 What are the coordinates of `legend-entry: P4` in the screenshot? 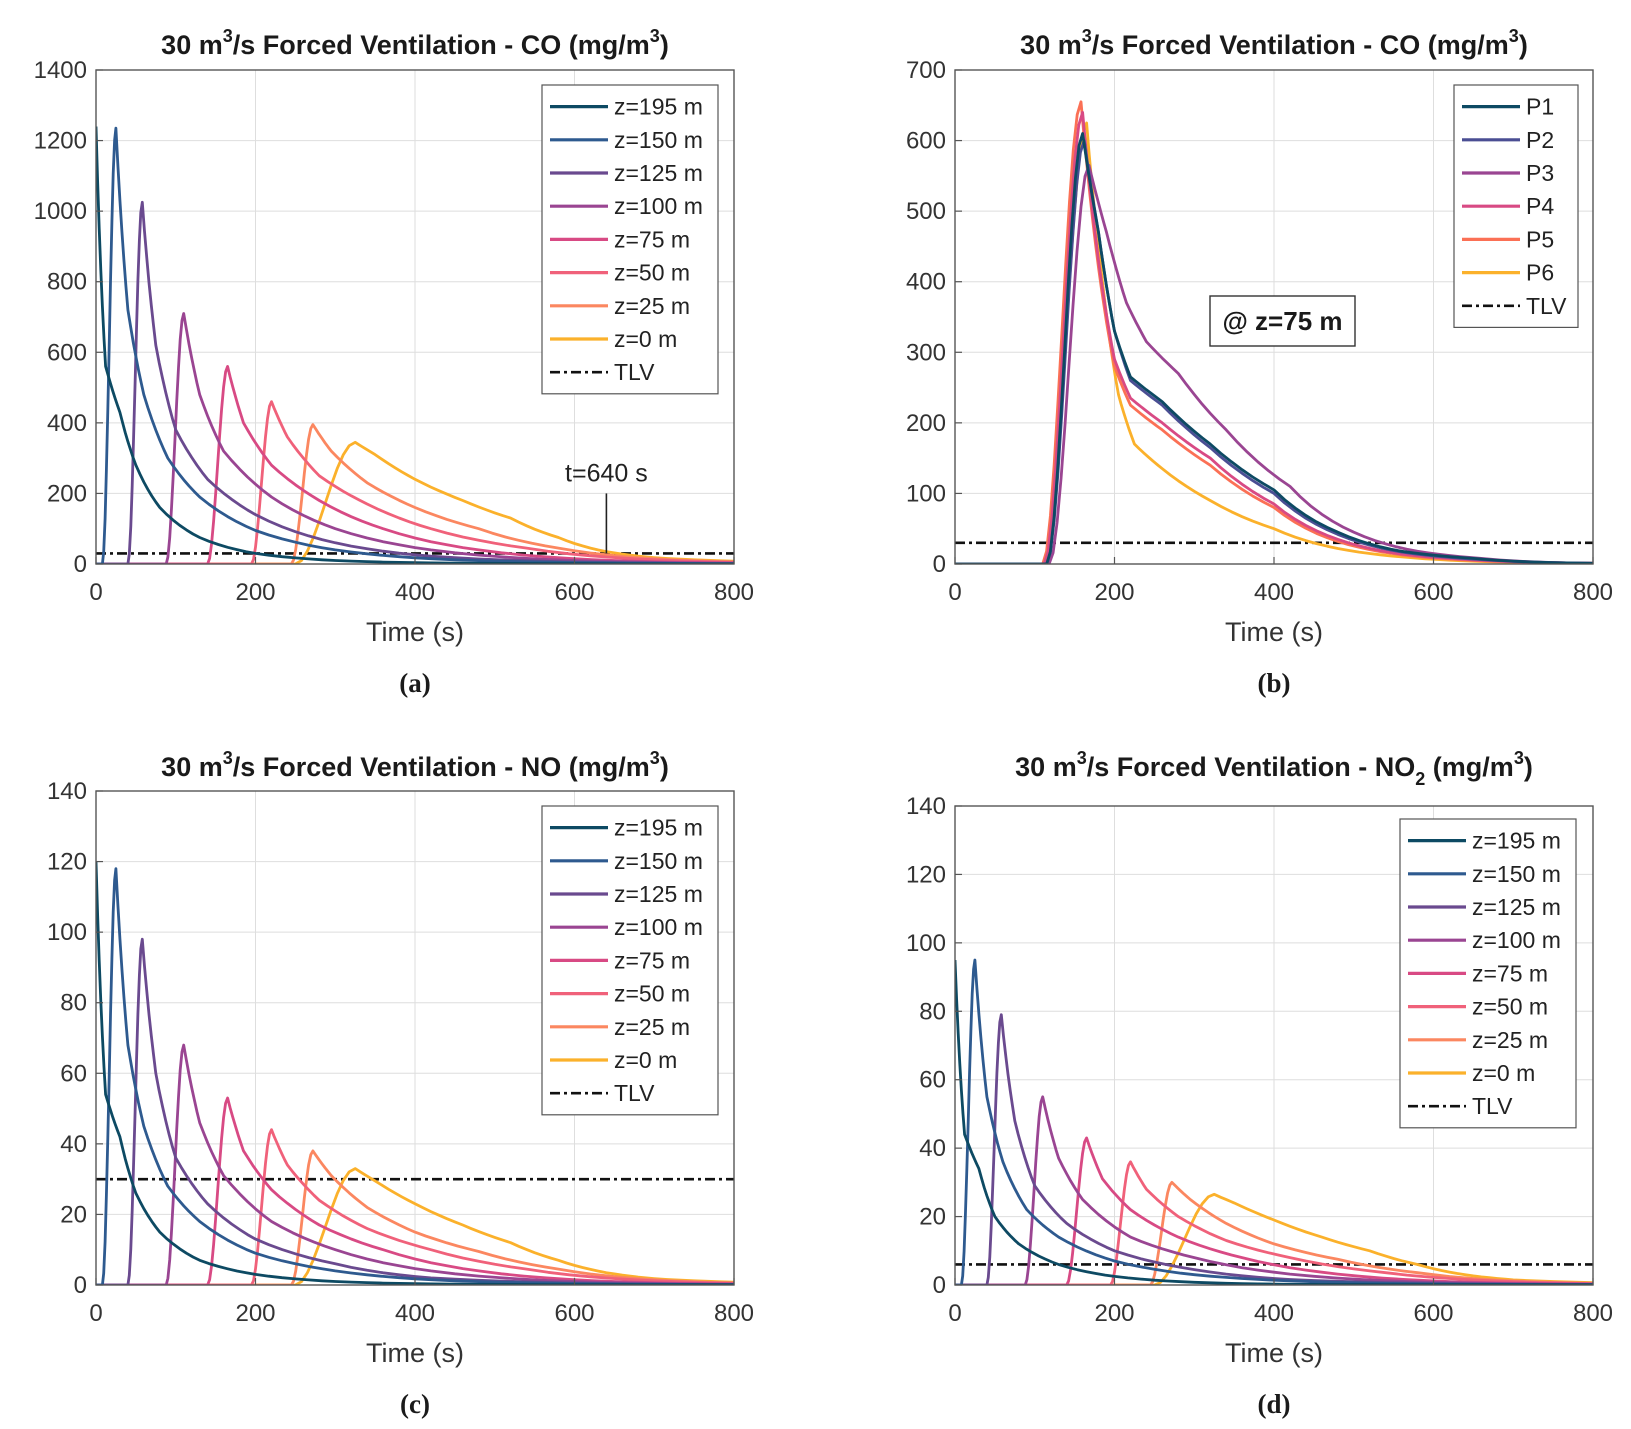 It's located at (1540, 206).